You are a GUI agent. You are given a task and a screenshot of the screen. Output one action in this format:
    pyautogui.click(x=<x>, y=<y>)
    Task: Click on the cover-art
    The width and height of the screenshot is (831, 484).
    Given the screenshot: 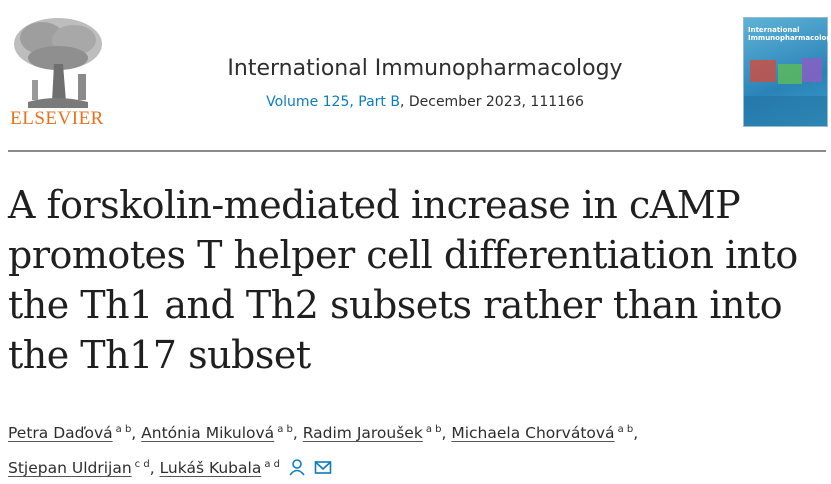 What is the action you would take?
    pyautogui.click(x=785, y=92)
    